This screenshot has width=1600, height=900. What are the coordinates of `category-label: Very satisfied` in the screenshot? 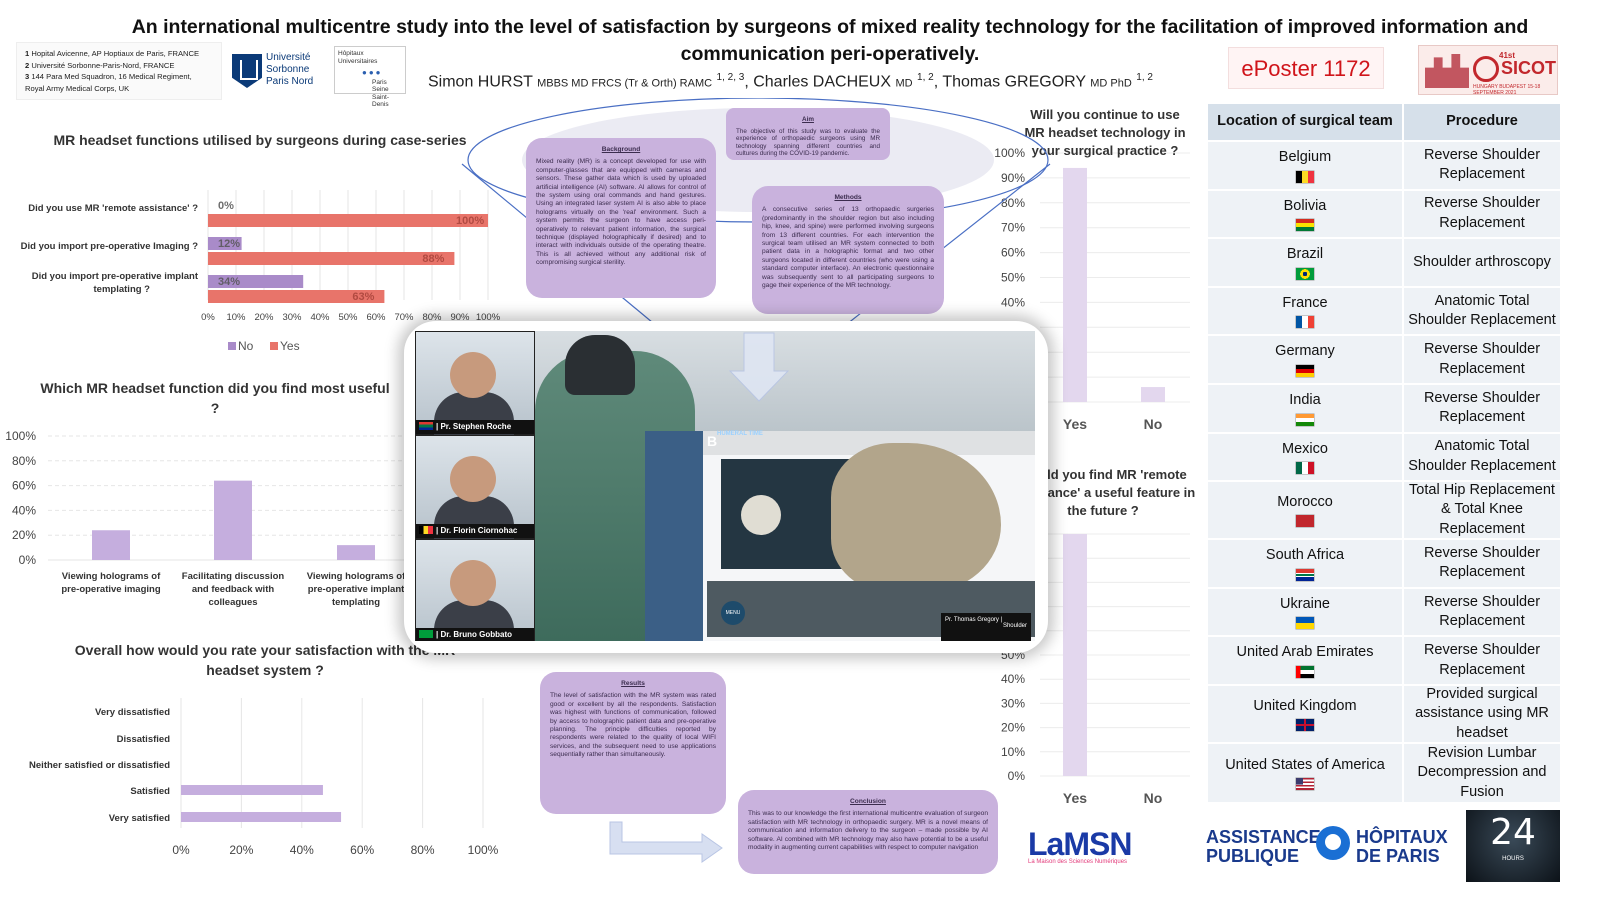 It's located at (139, 818).